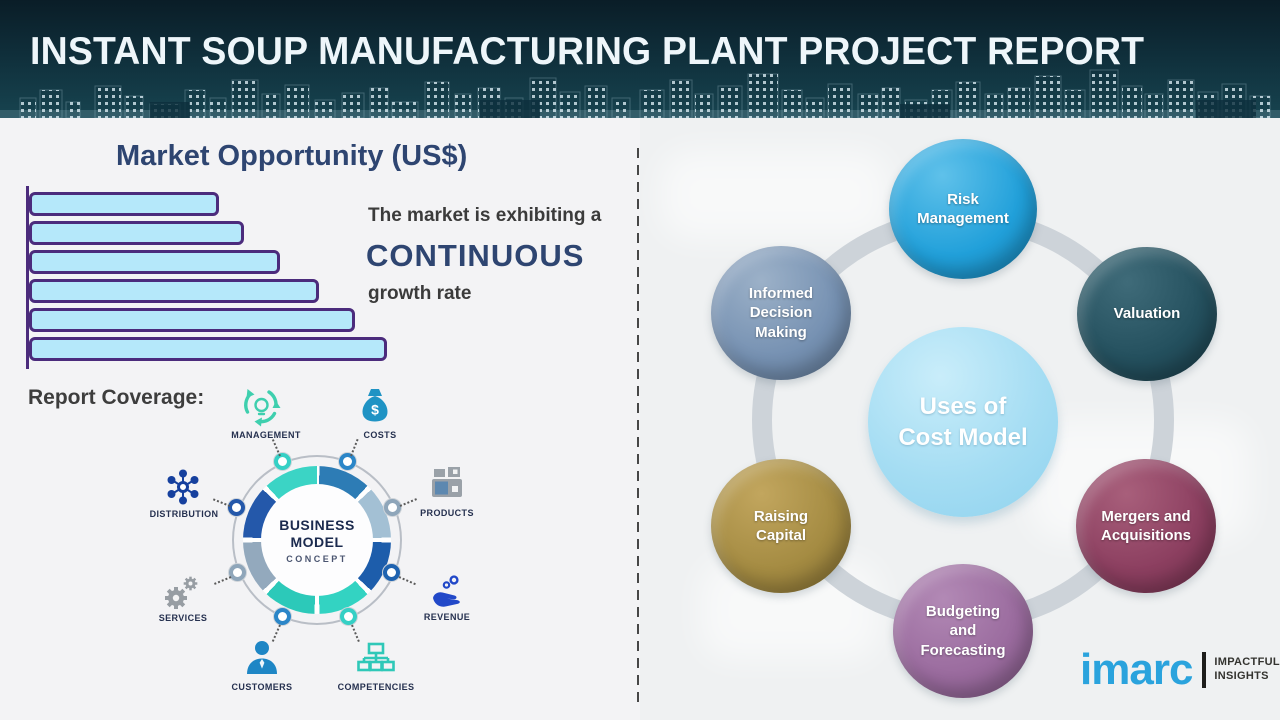 The height and width of the screenshot is (720, 1280). I want to click on bubble-label: Informed Decision Making, so click(781, 312).